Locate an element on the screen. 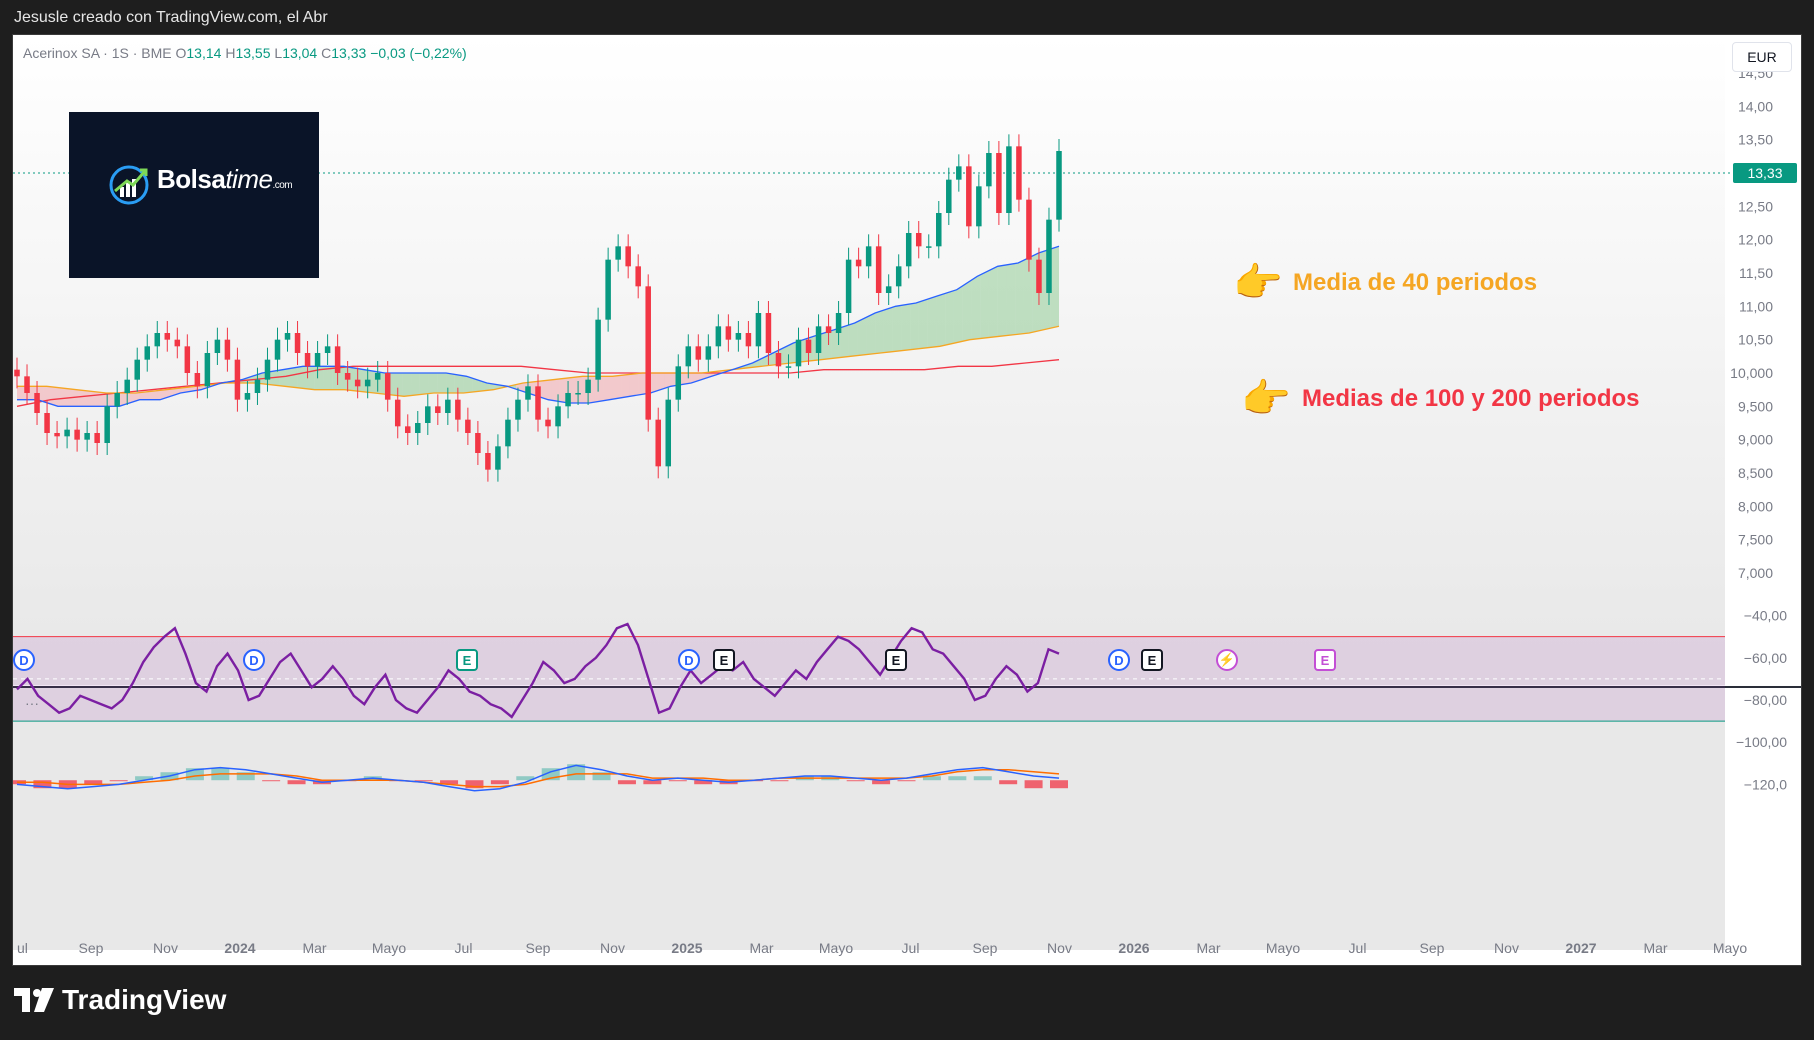 Image resolution: width=1814 pixels, height=1040 pixels. tradingview-brand: TradingView is located at coordinates (120, 1000).